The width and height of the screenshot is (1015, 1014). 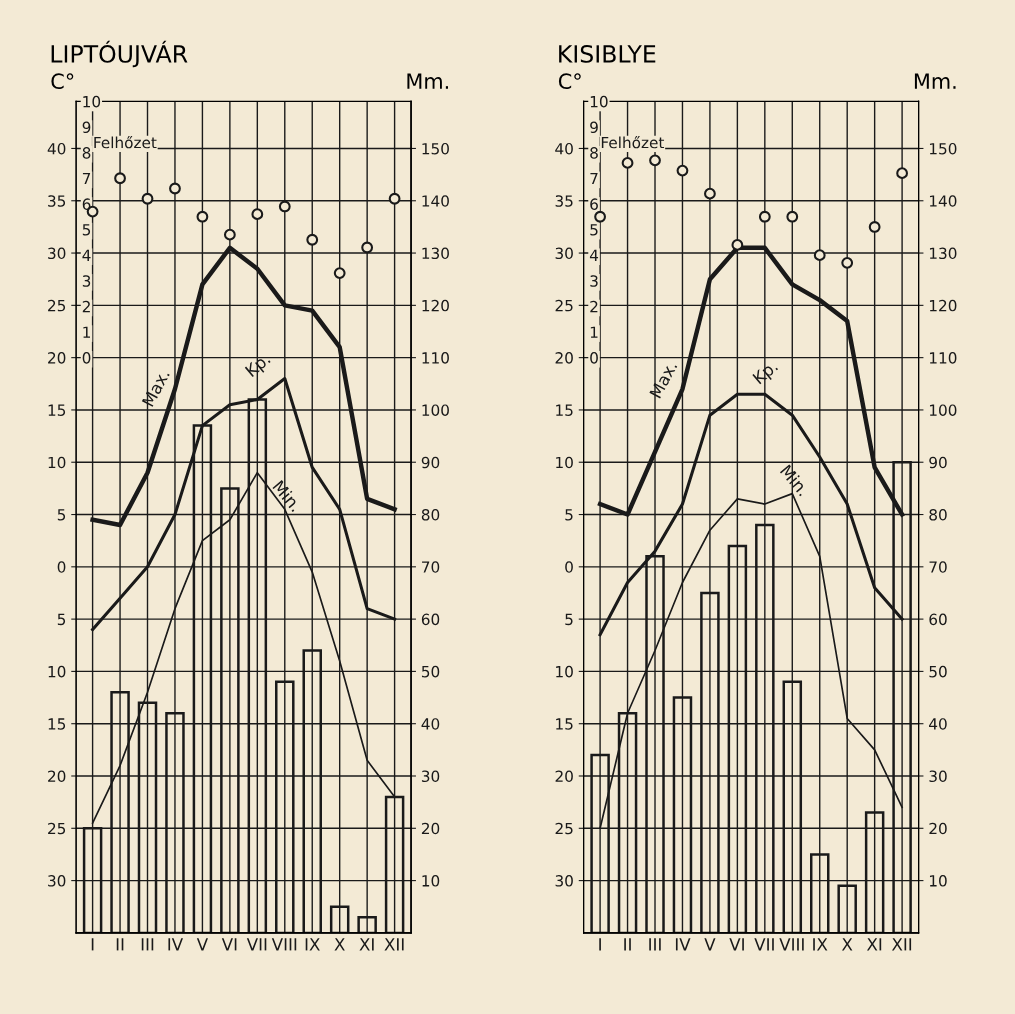 I want to click on y-tick-label: 35, so click(x=57, y=201).